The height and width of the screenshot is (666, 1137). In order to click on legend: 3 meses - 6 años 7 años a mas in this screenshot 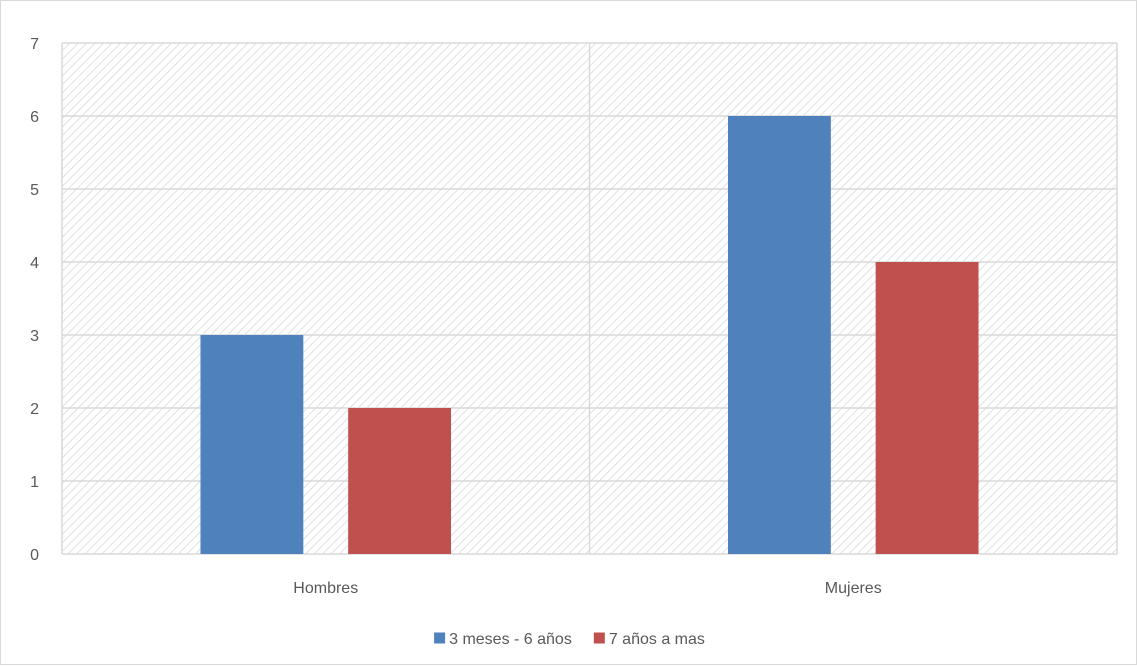, I will do `click(569, 639)`.